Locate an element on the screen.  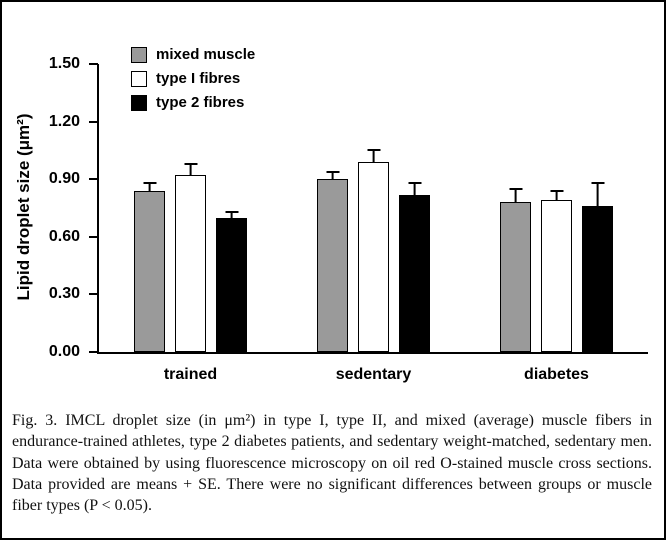
legend-label: type I fibres is located at coordinates (198, 78).